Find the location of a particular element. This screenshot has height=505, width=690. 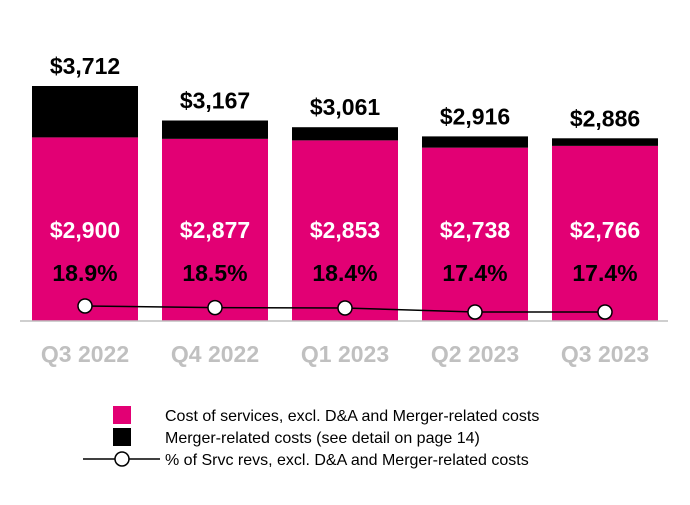

cost-label: $2,853 is located at coordinates (345, 230).